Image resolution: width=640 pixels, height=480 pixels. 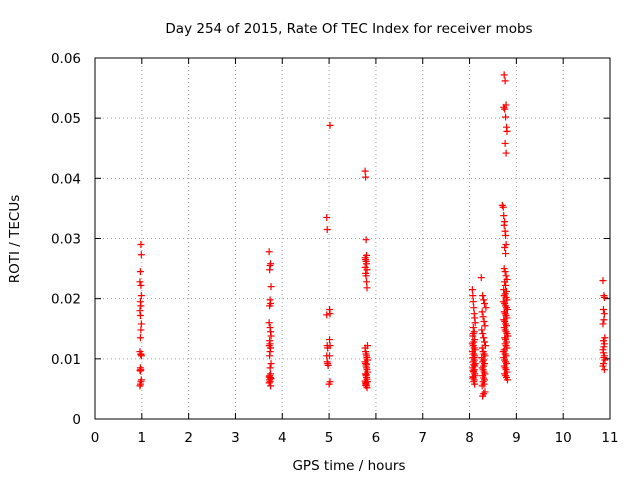 What do you see at coordinates (282, 438) in the screenshot?
I see `x-tick-label: 4` at bounding box center [282, 438].